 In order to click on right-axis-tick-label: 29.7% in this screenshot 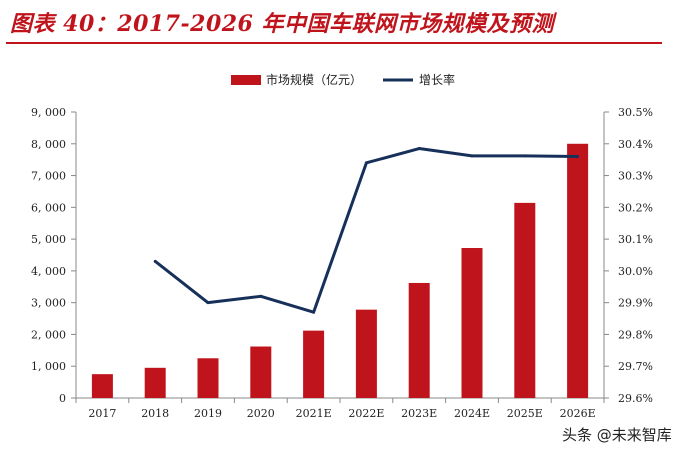, I will do `click(635, 366)`.